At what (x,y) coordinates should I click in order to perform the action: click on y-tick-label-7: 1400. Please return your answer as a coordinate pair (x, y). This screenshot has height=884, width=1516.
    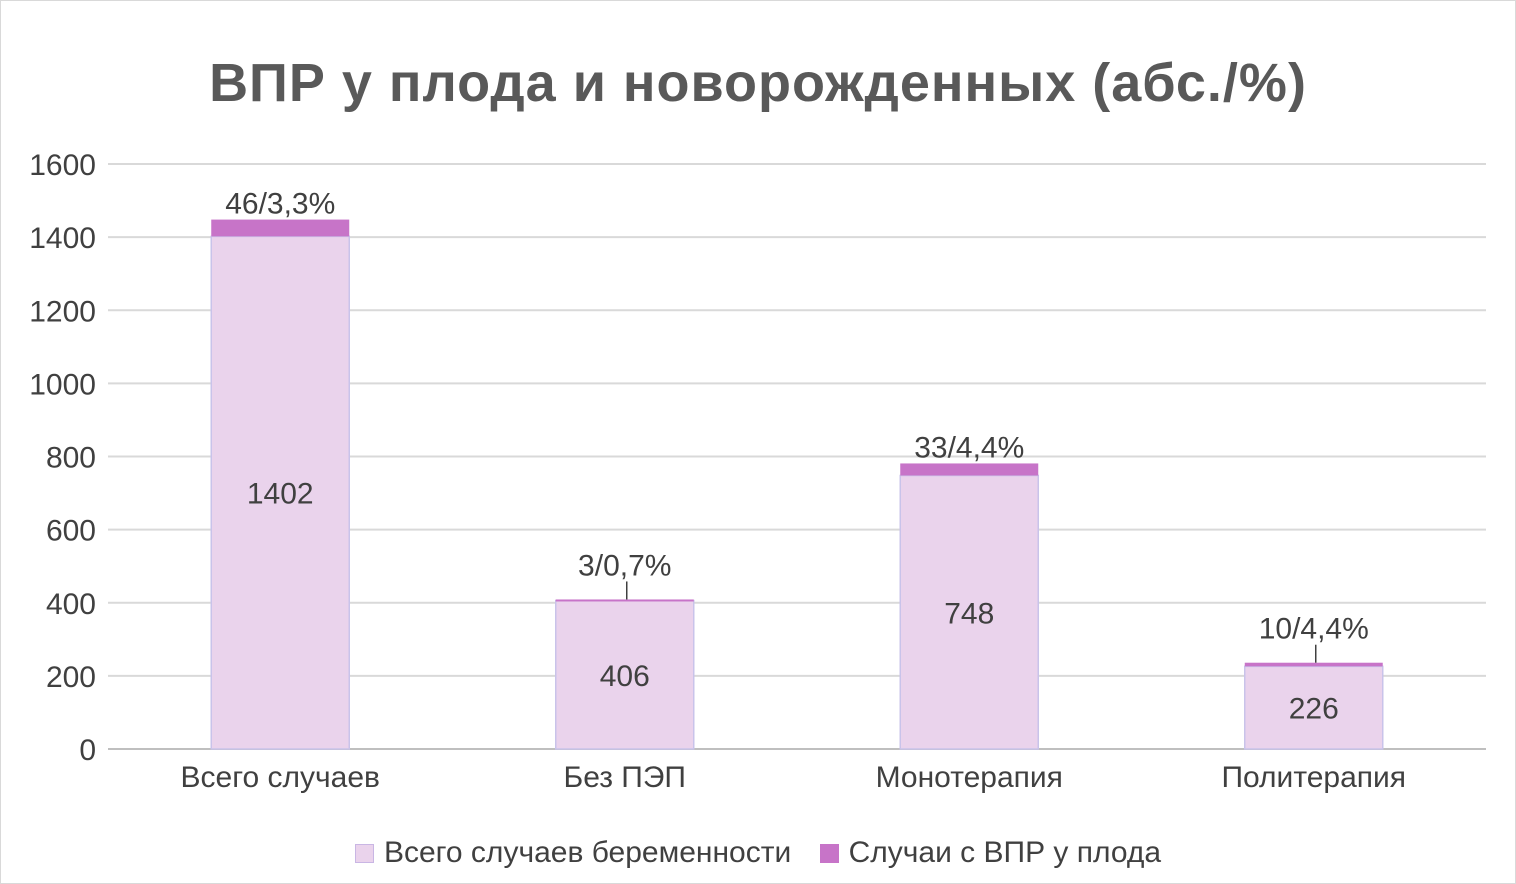
    Looking at the image, I should click on (62, 238).